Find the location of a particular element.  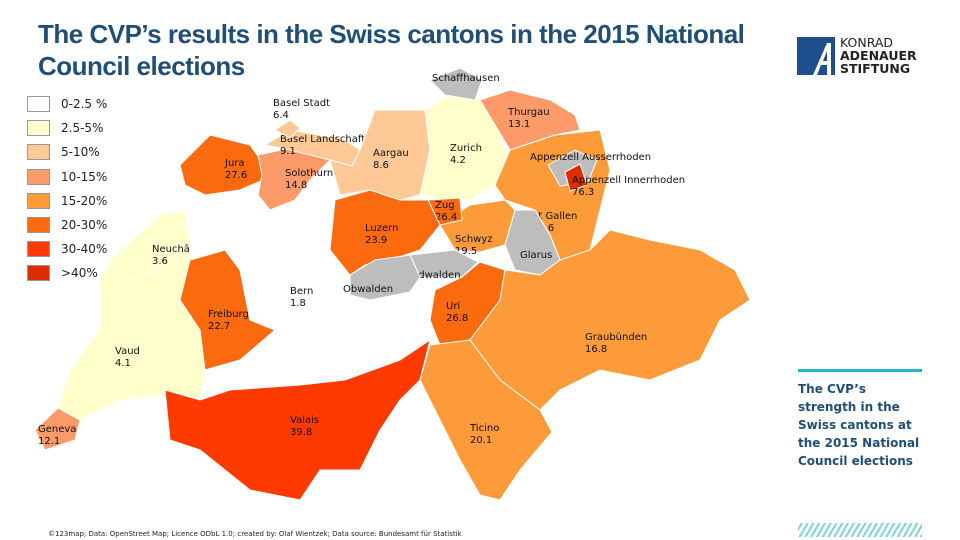

canton-name: Bern is located at coordinates (301, 291).